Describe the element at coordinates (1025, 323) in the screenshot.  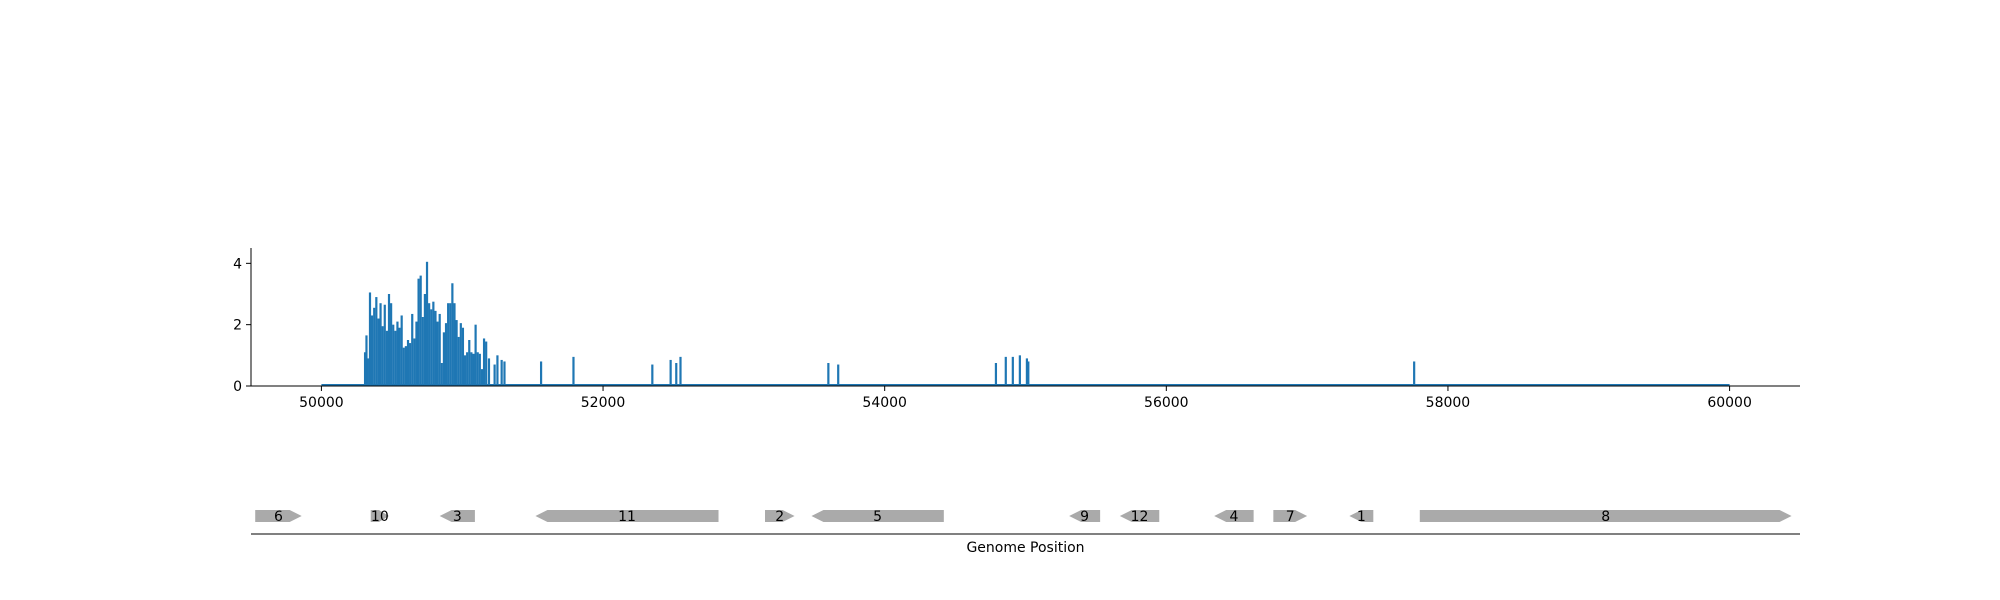
I see `coverage-bars` at that location.